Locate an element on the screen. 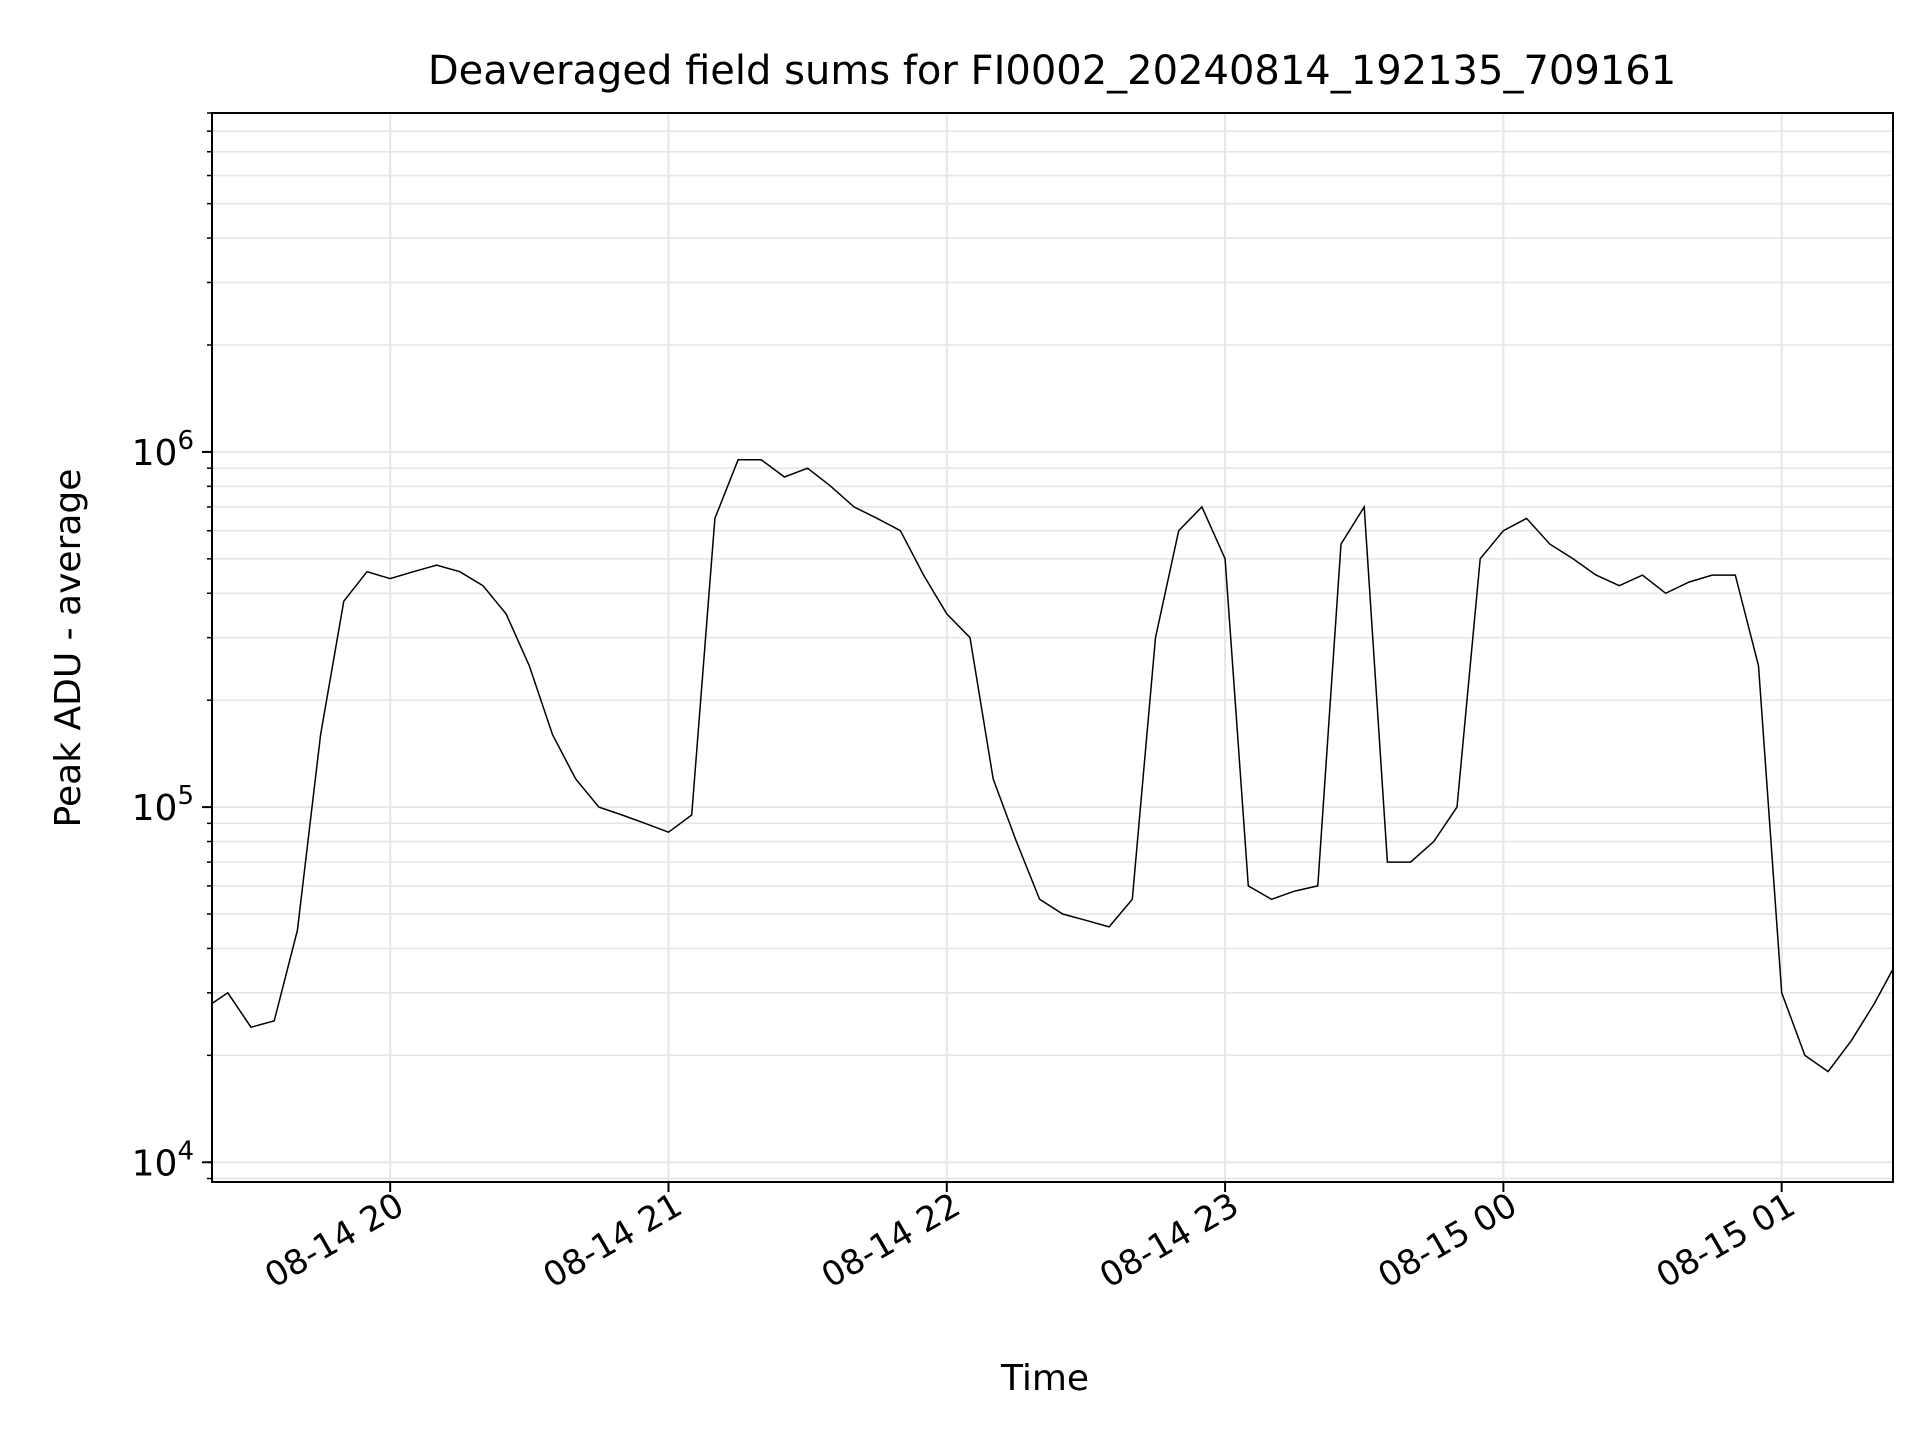 This screenshot has width=1920, height=1440. y-axis-ticks: 10⁴ 10⁵ 10⁶ is located at coordinates (172, 648).